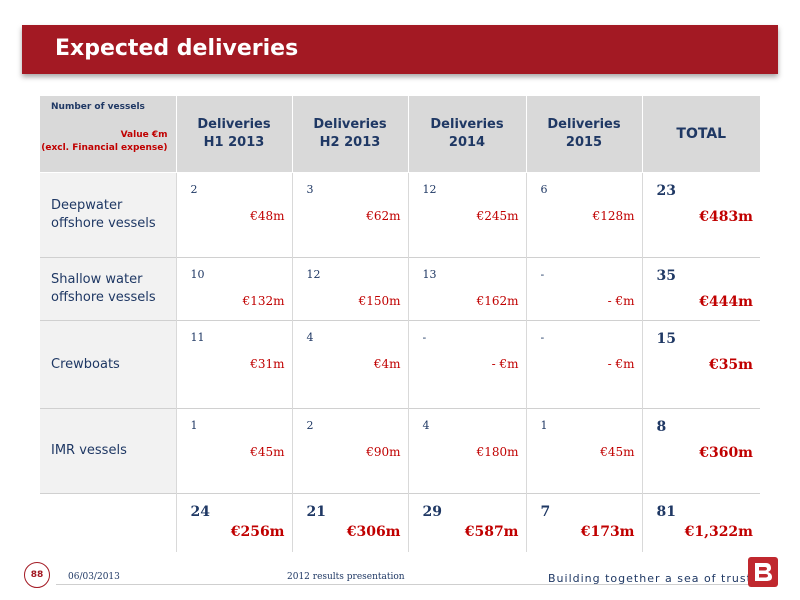 Image resolution: width=800 pixels, height=600 pixels. Describe the element at coordinates (700, 134) in the screenshot. I see `column-header-total: TOTAL` at that location.